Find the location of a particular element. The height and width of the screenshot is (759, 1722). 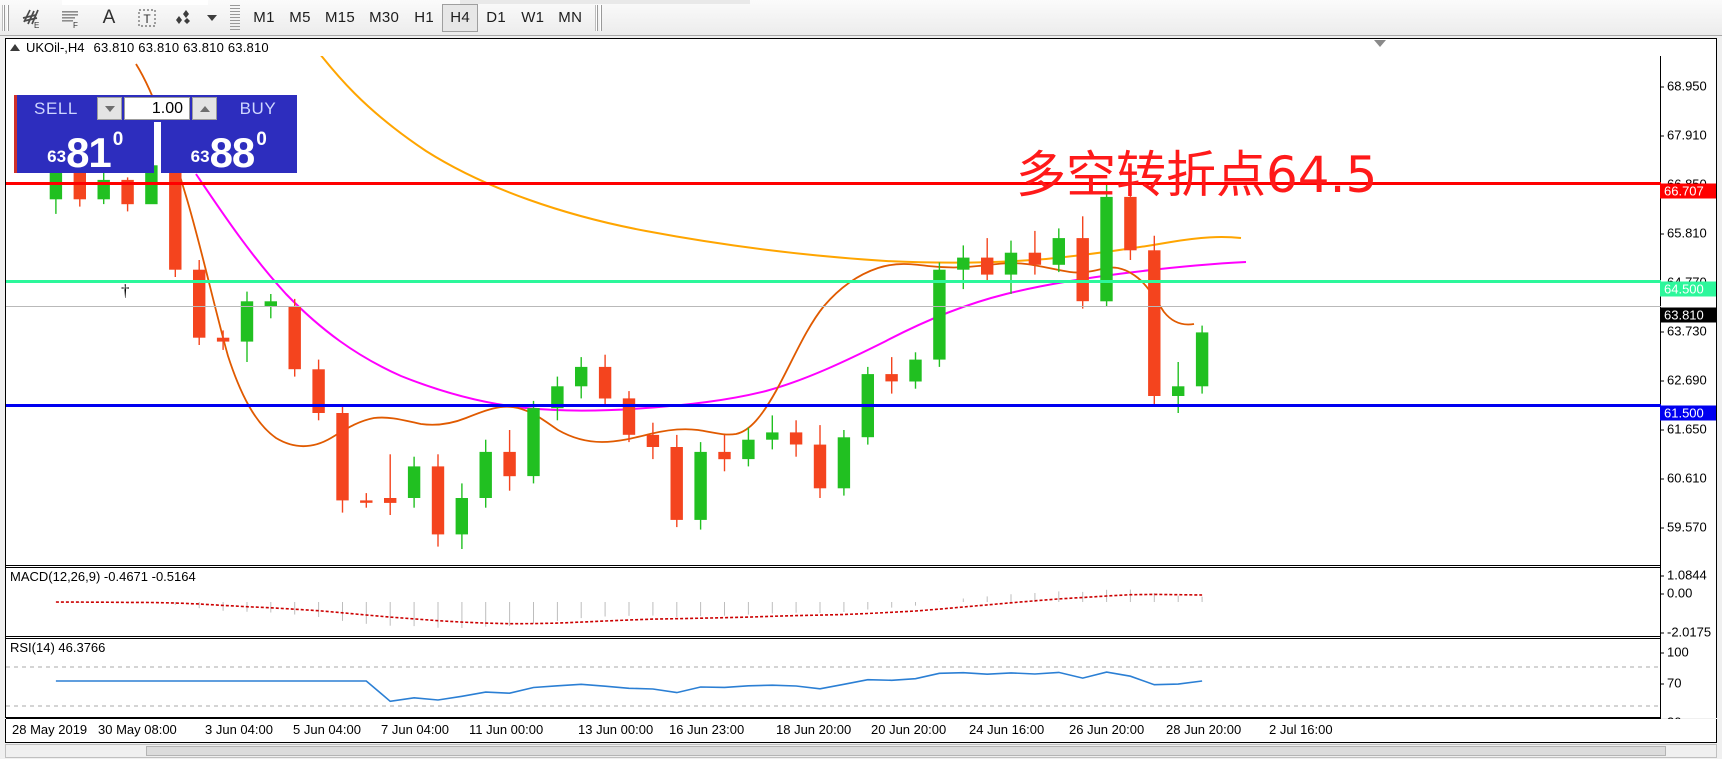

sell-price-fraction: 0 is located at coordinates (118, 139).